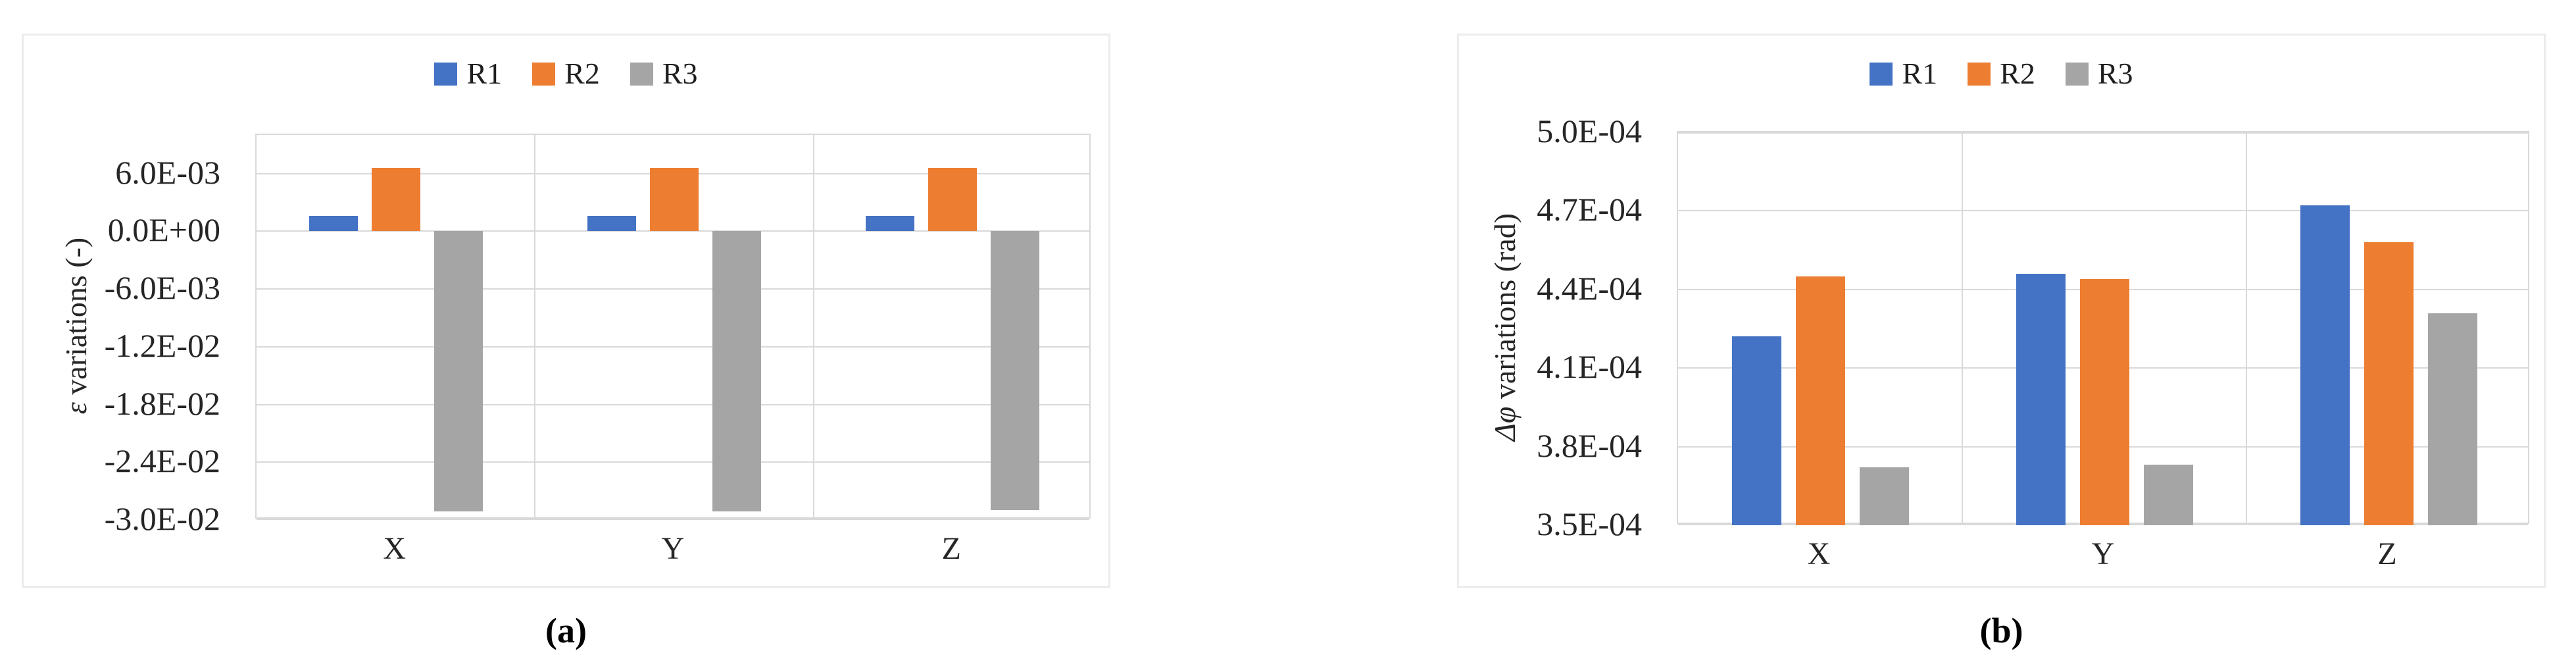  What do you see at coordinates (1589, 209) in the screenshot?
I see `y-tick-label: 4.7E-04` at bounding box center [1589, 209].